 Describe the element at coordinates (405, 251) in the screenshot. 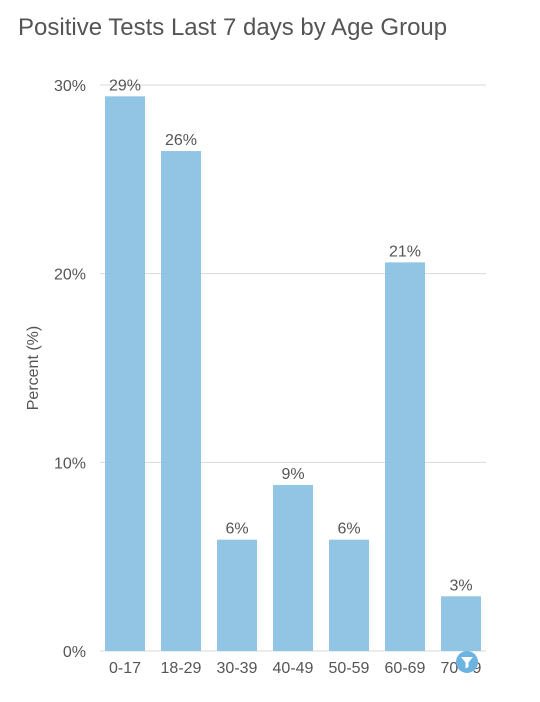

I see `data-label: 21%` at that location.